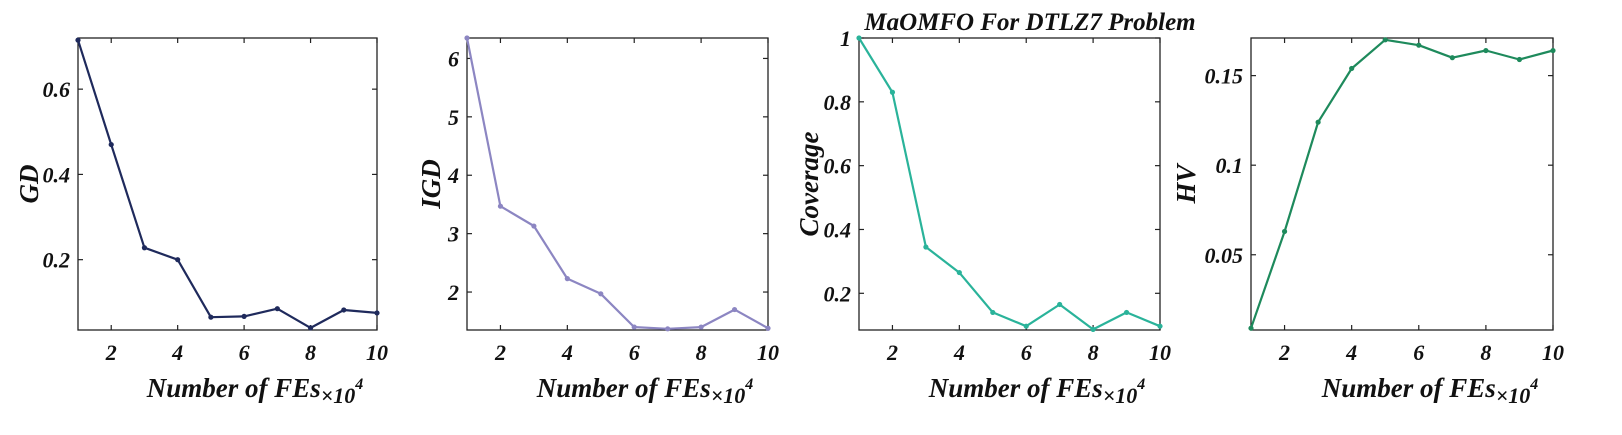 This screenshot has height=435, width=1622. I want to click on y-tick-label: 0.05, so click(1224, 255).